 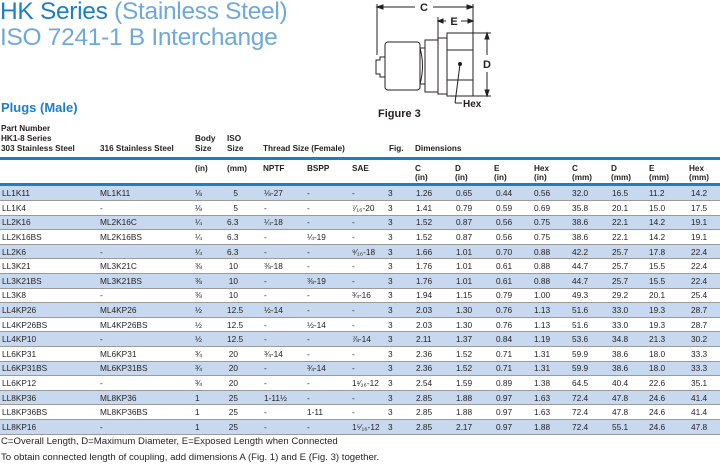 I want to click on cell-e-in: 0.70, so click(x=511, y=252).